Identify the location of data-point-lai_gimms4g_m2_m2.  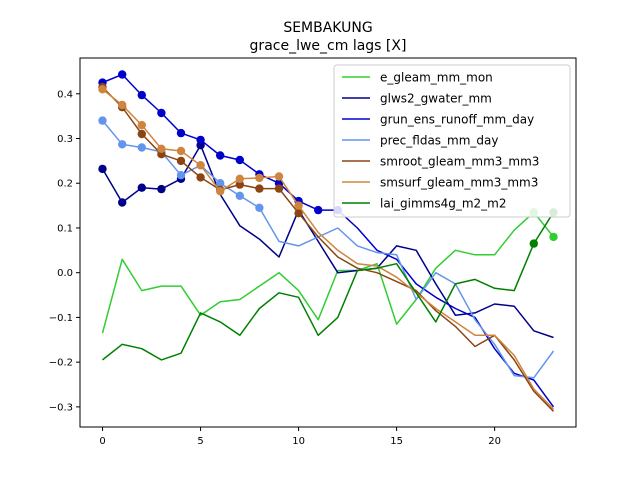
(533, 243).